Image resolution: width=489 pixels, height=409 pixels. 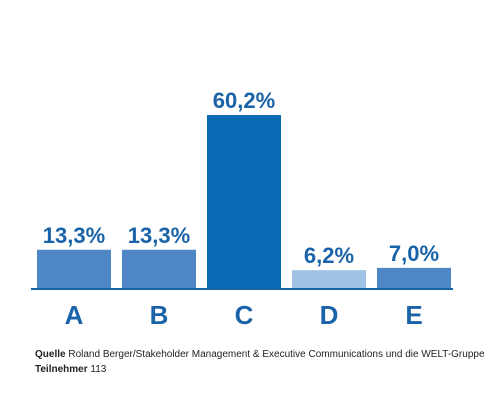 What do you see at coordinates (414, 253) in the screenshot?
I see `value-label-e: 7,0%` at bounding box center [414, 253].